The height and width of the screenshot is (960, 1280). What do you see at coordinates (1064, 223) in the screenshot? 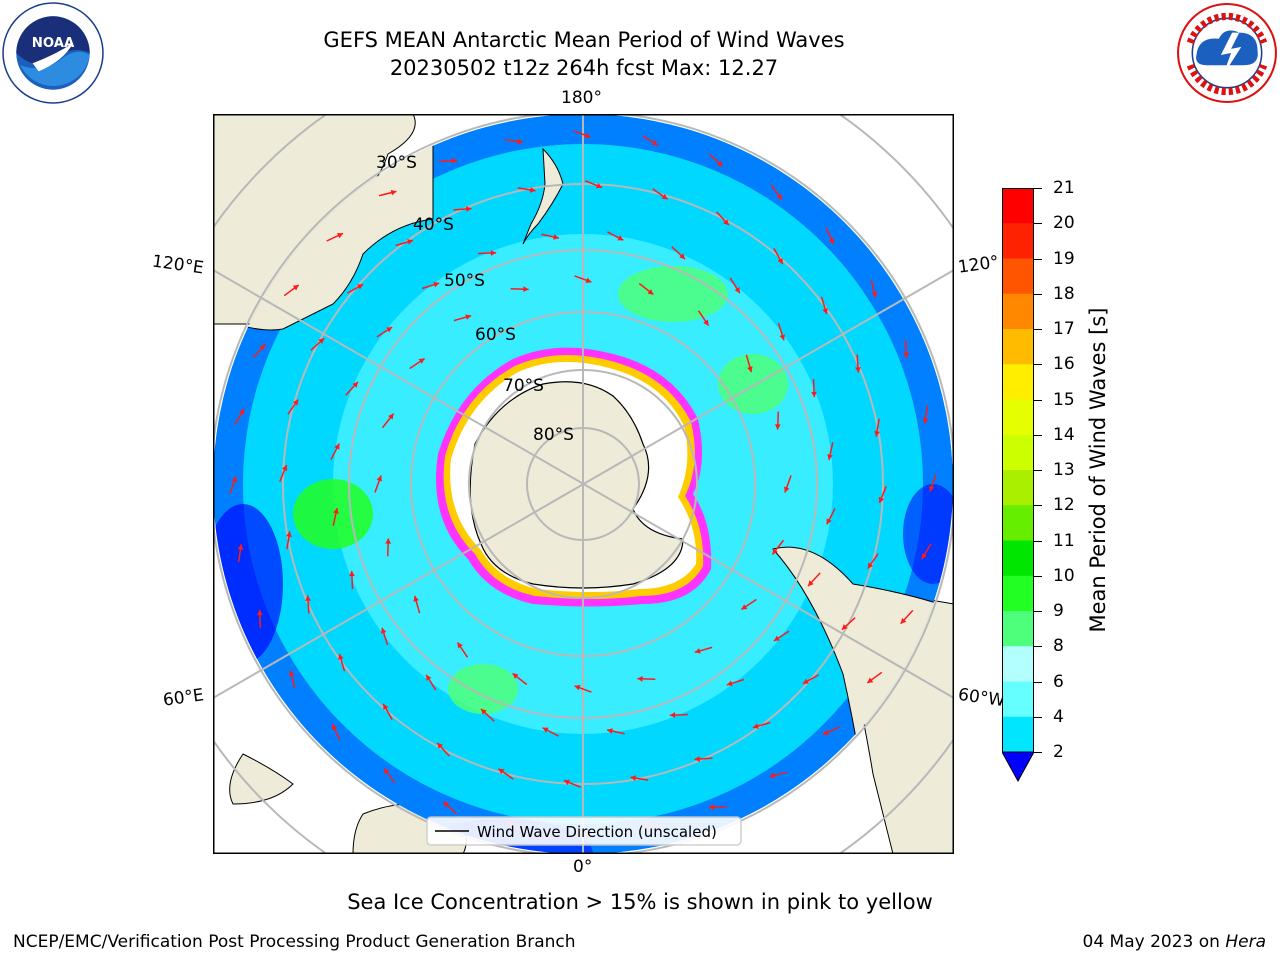
I see `colorbar-tick-label: 20` at bounding box center [1064, 223].